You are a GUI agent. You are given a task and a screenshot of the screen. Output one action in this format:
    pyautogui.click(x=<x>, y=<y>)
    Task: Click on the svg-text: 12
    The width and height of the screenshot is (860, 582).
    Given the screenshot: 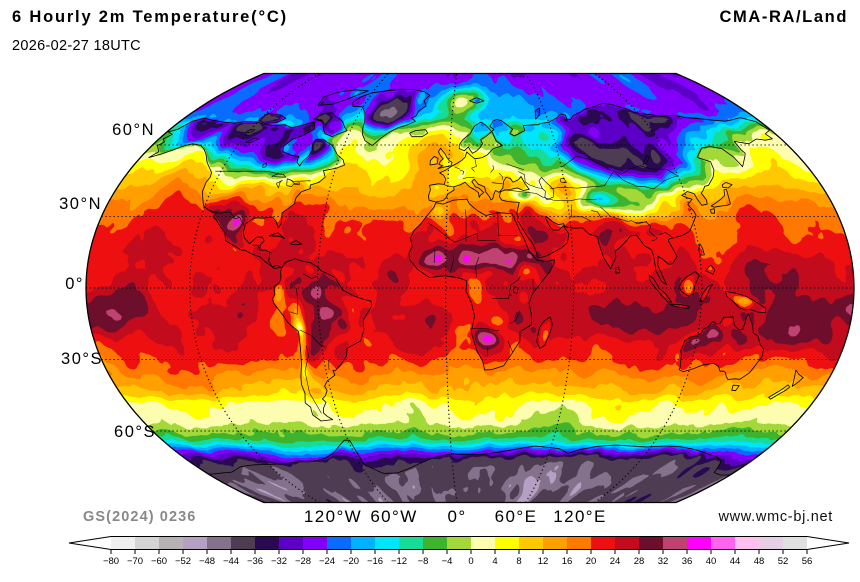 What is the action you would take?
    pyautogui.click(x=543, y=561)
    